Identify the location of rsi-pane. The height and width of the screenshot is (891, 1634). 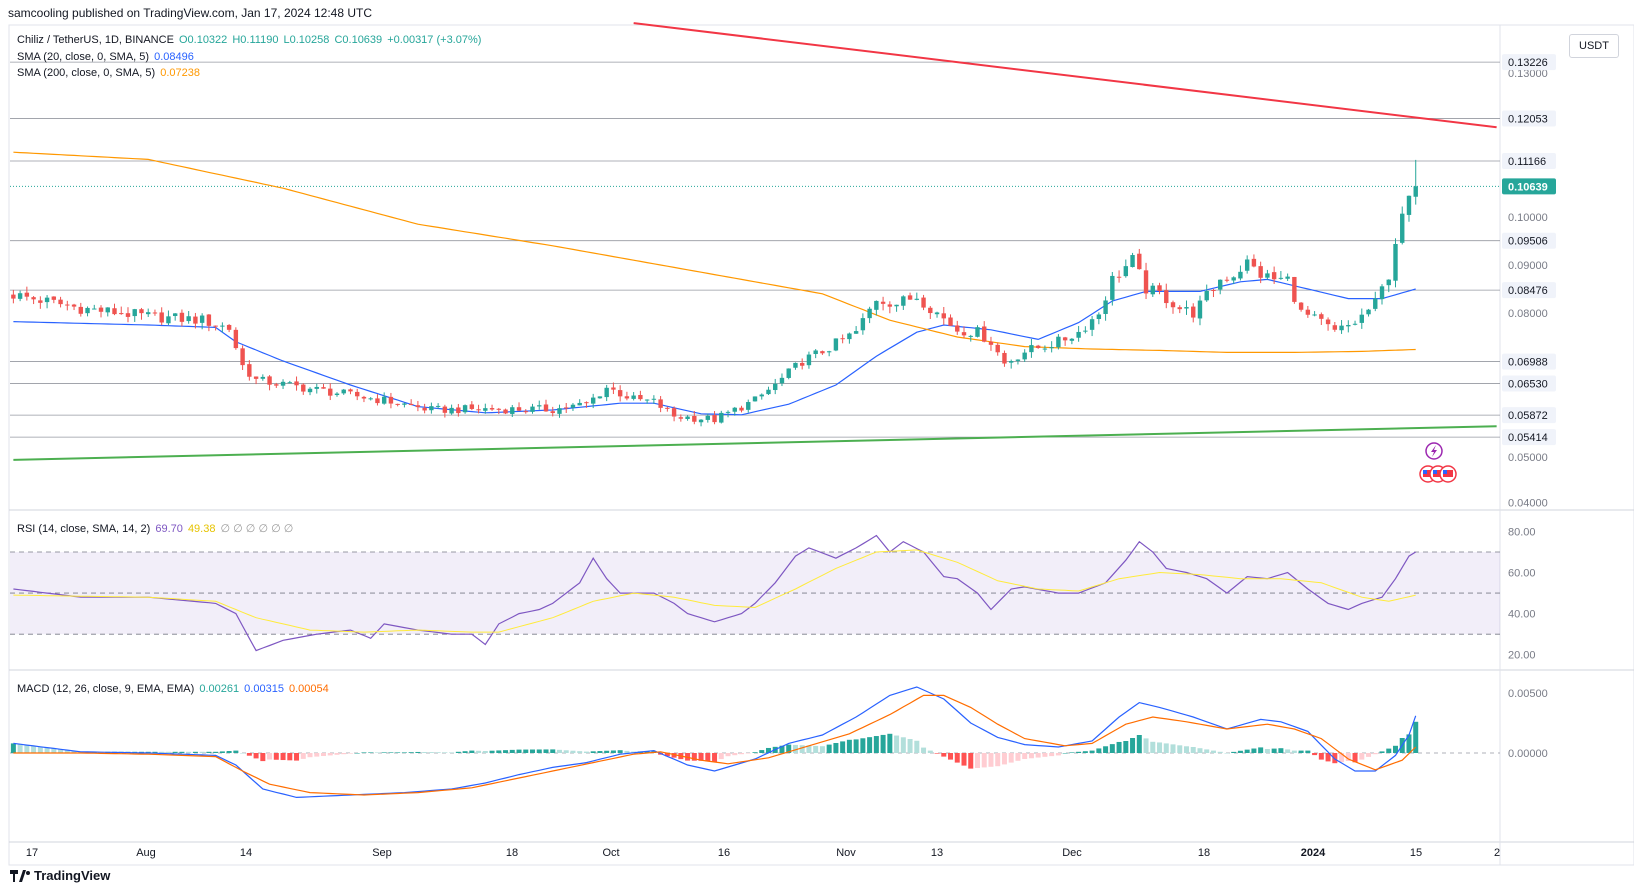
(755, 593).